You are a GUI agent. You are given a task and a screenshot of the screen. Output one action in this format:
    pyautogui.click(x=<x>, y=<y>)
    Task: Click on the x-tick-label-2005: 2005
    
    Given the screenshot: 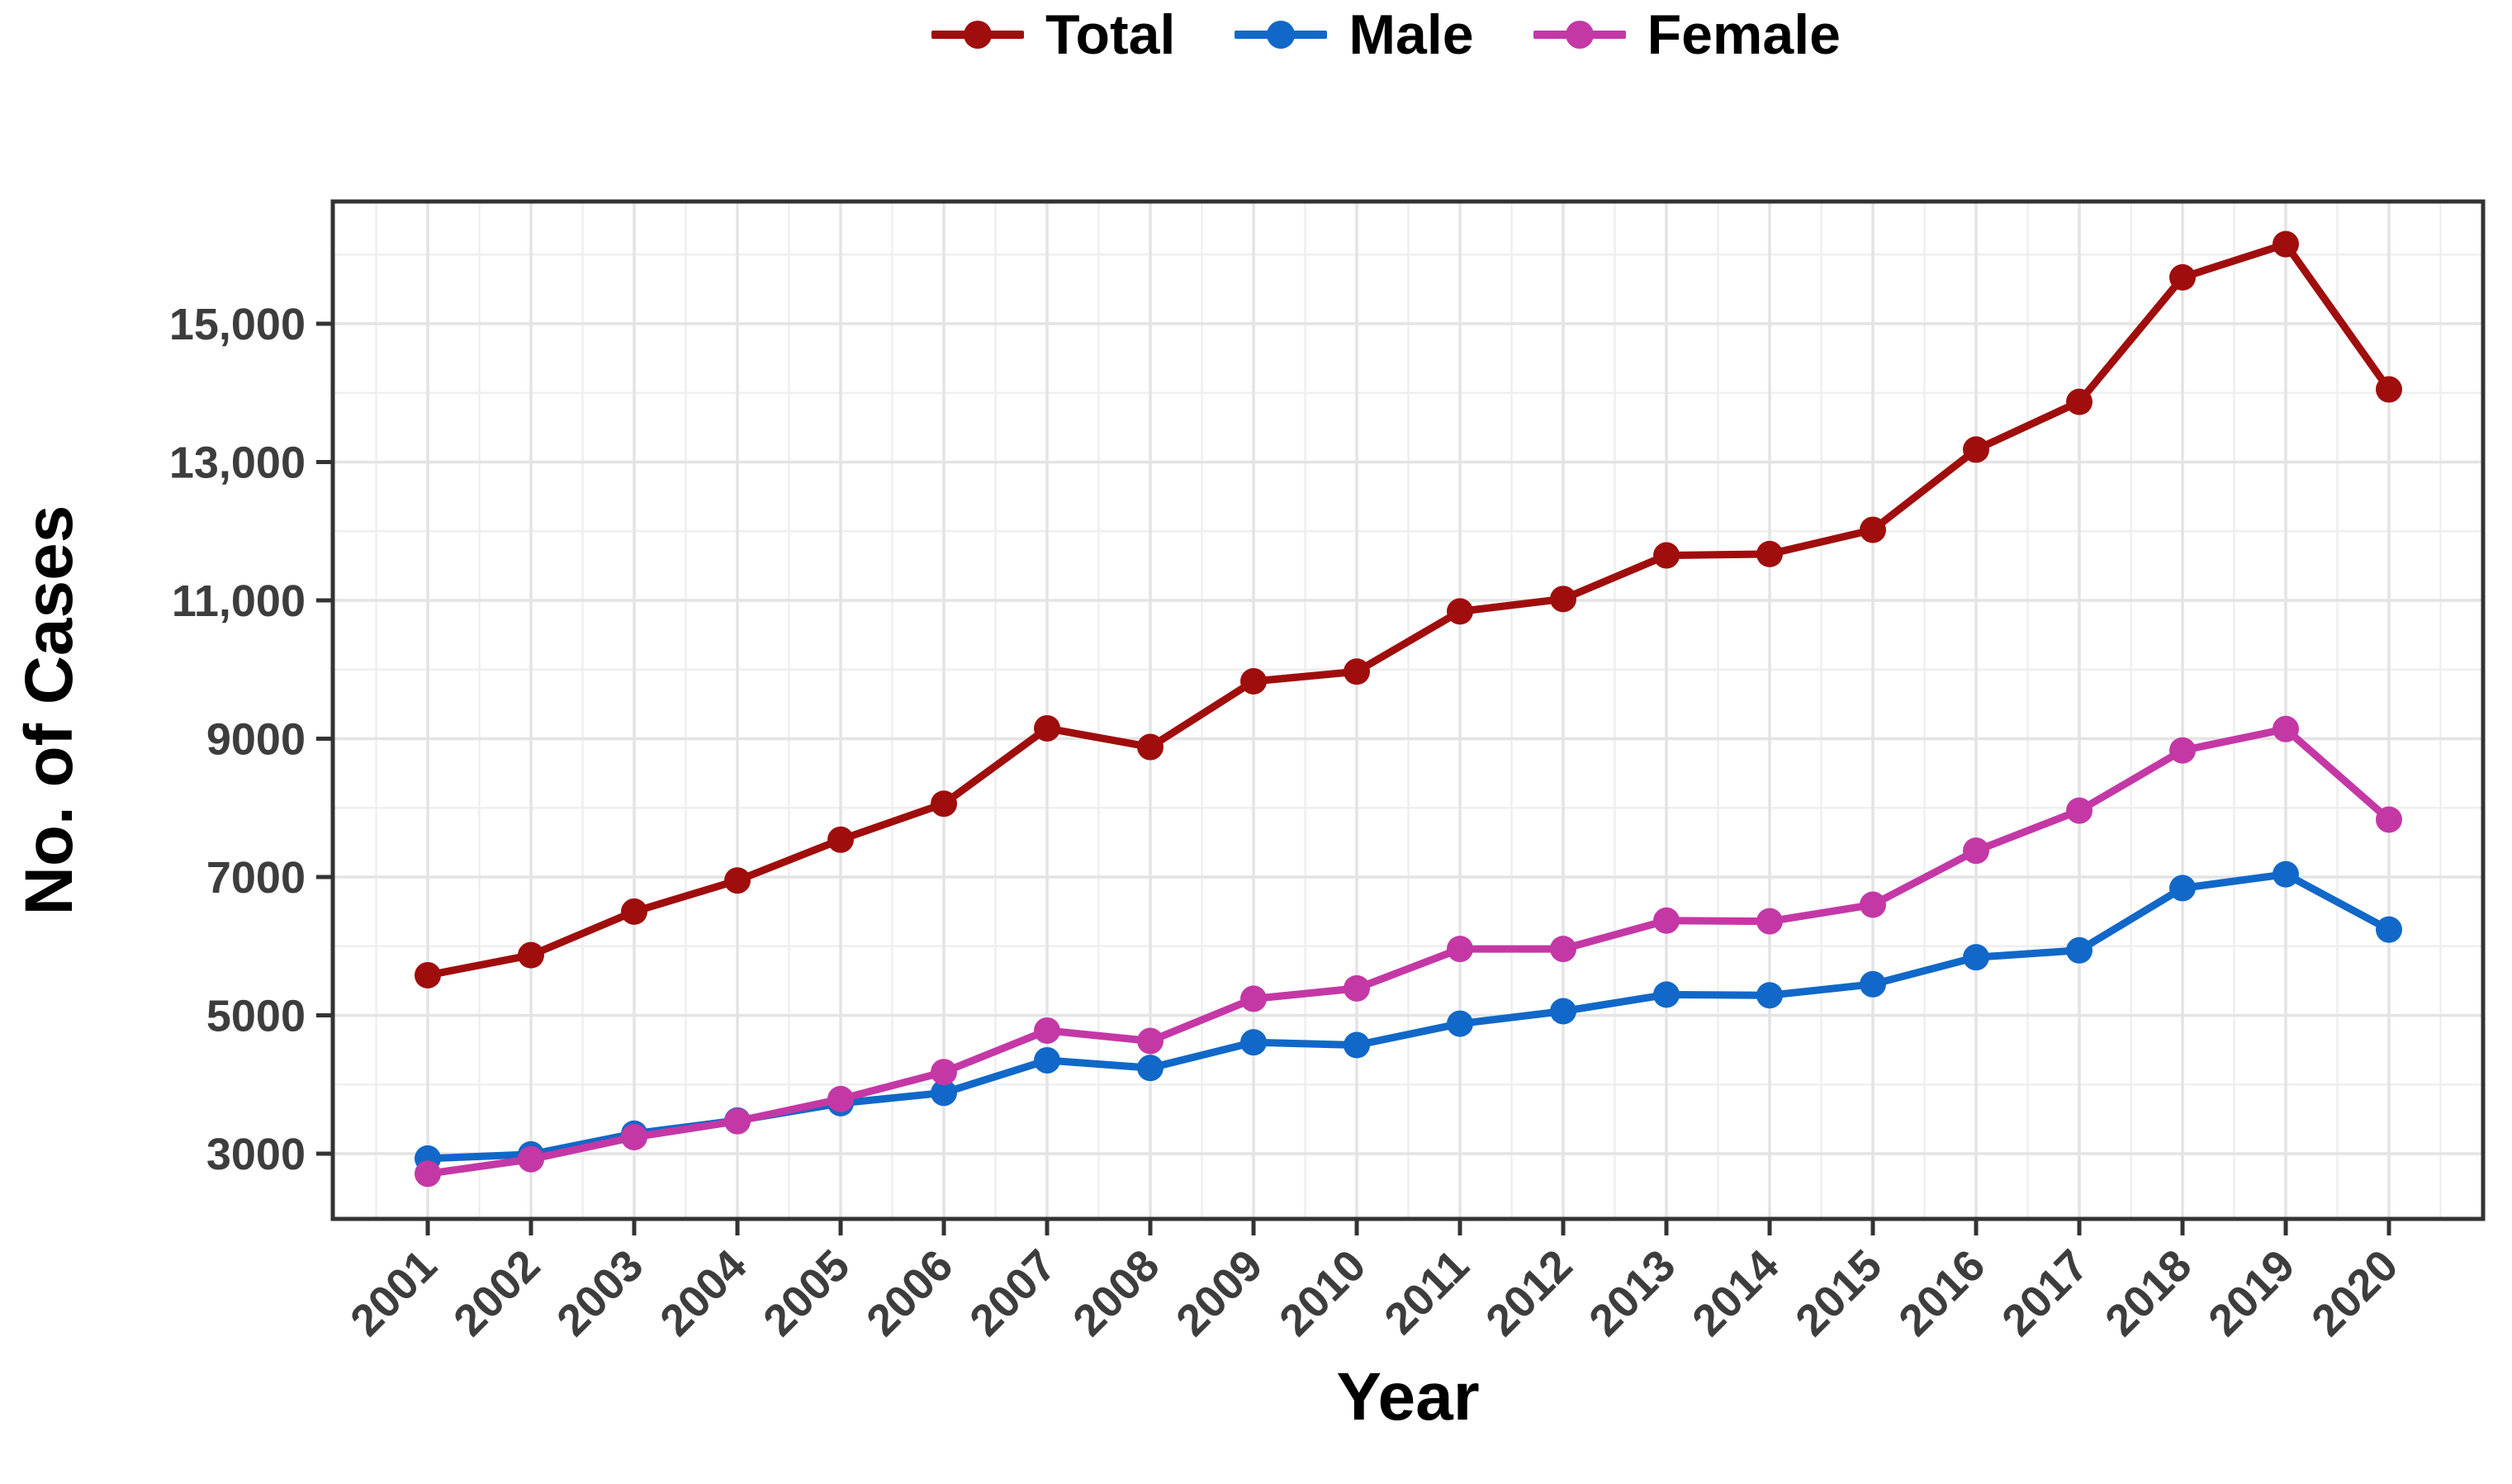 What is the action you would take?
    pyautogui.click(x=806, y=1292)
    